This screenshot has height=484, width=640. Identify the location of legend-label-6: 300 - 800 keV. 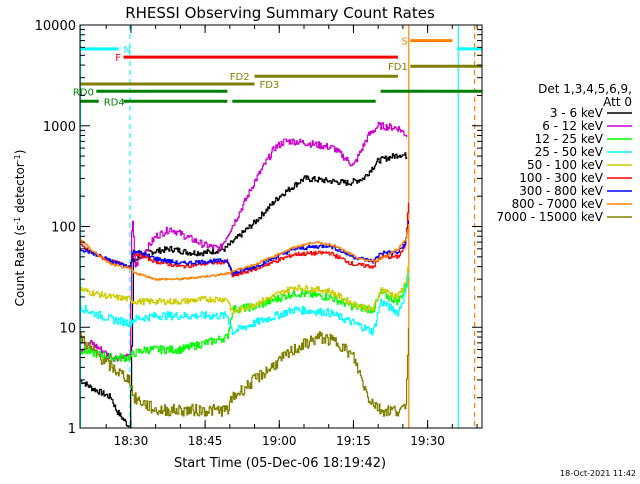
(561, 191).